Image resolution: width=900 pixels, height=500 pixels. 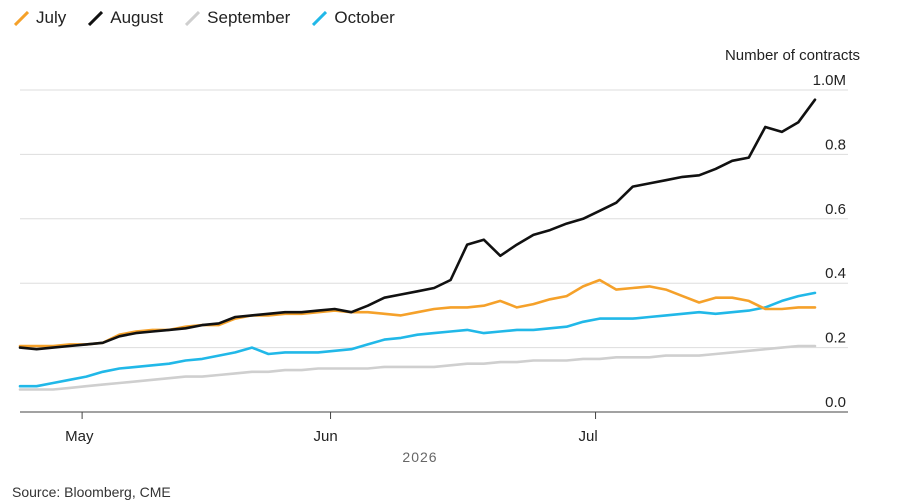 I want to click on y-tick-label: 0.2, so click(x=835, y=338).